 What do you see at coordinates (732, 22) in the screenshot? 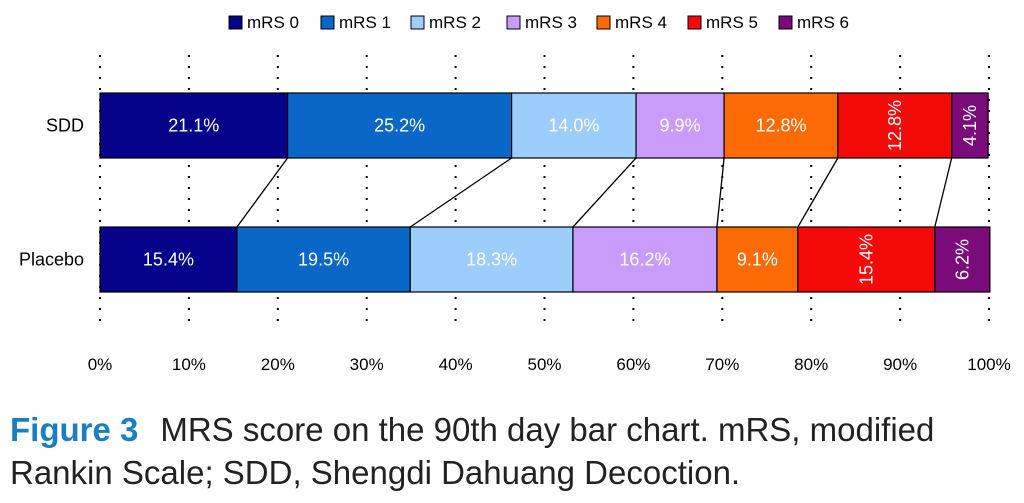
I see `legend-label: mRS 5` at bounding box center [732, 22].